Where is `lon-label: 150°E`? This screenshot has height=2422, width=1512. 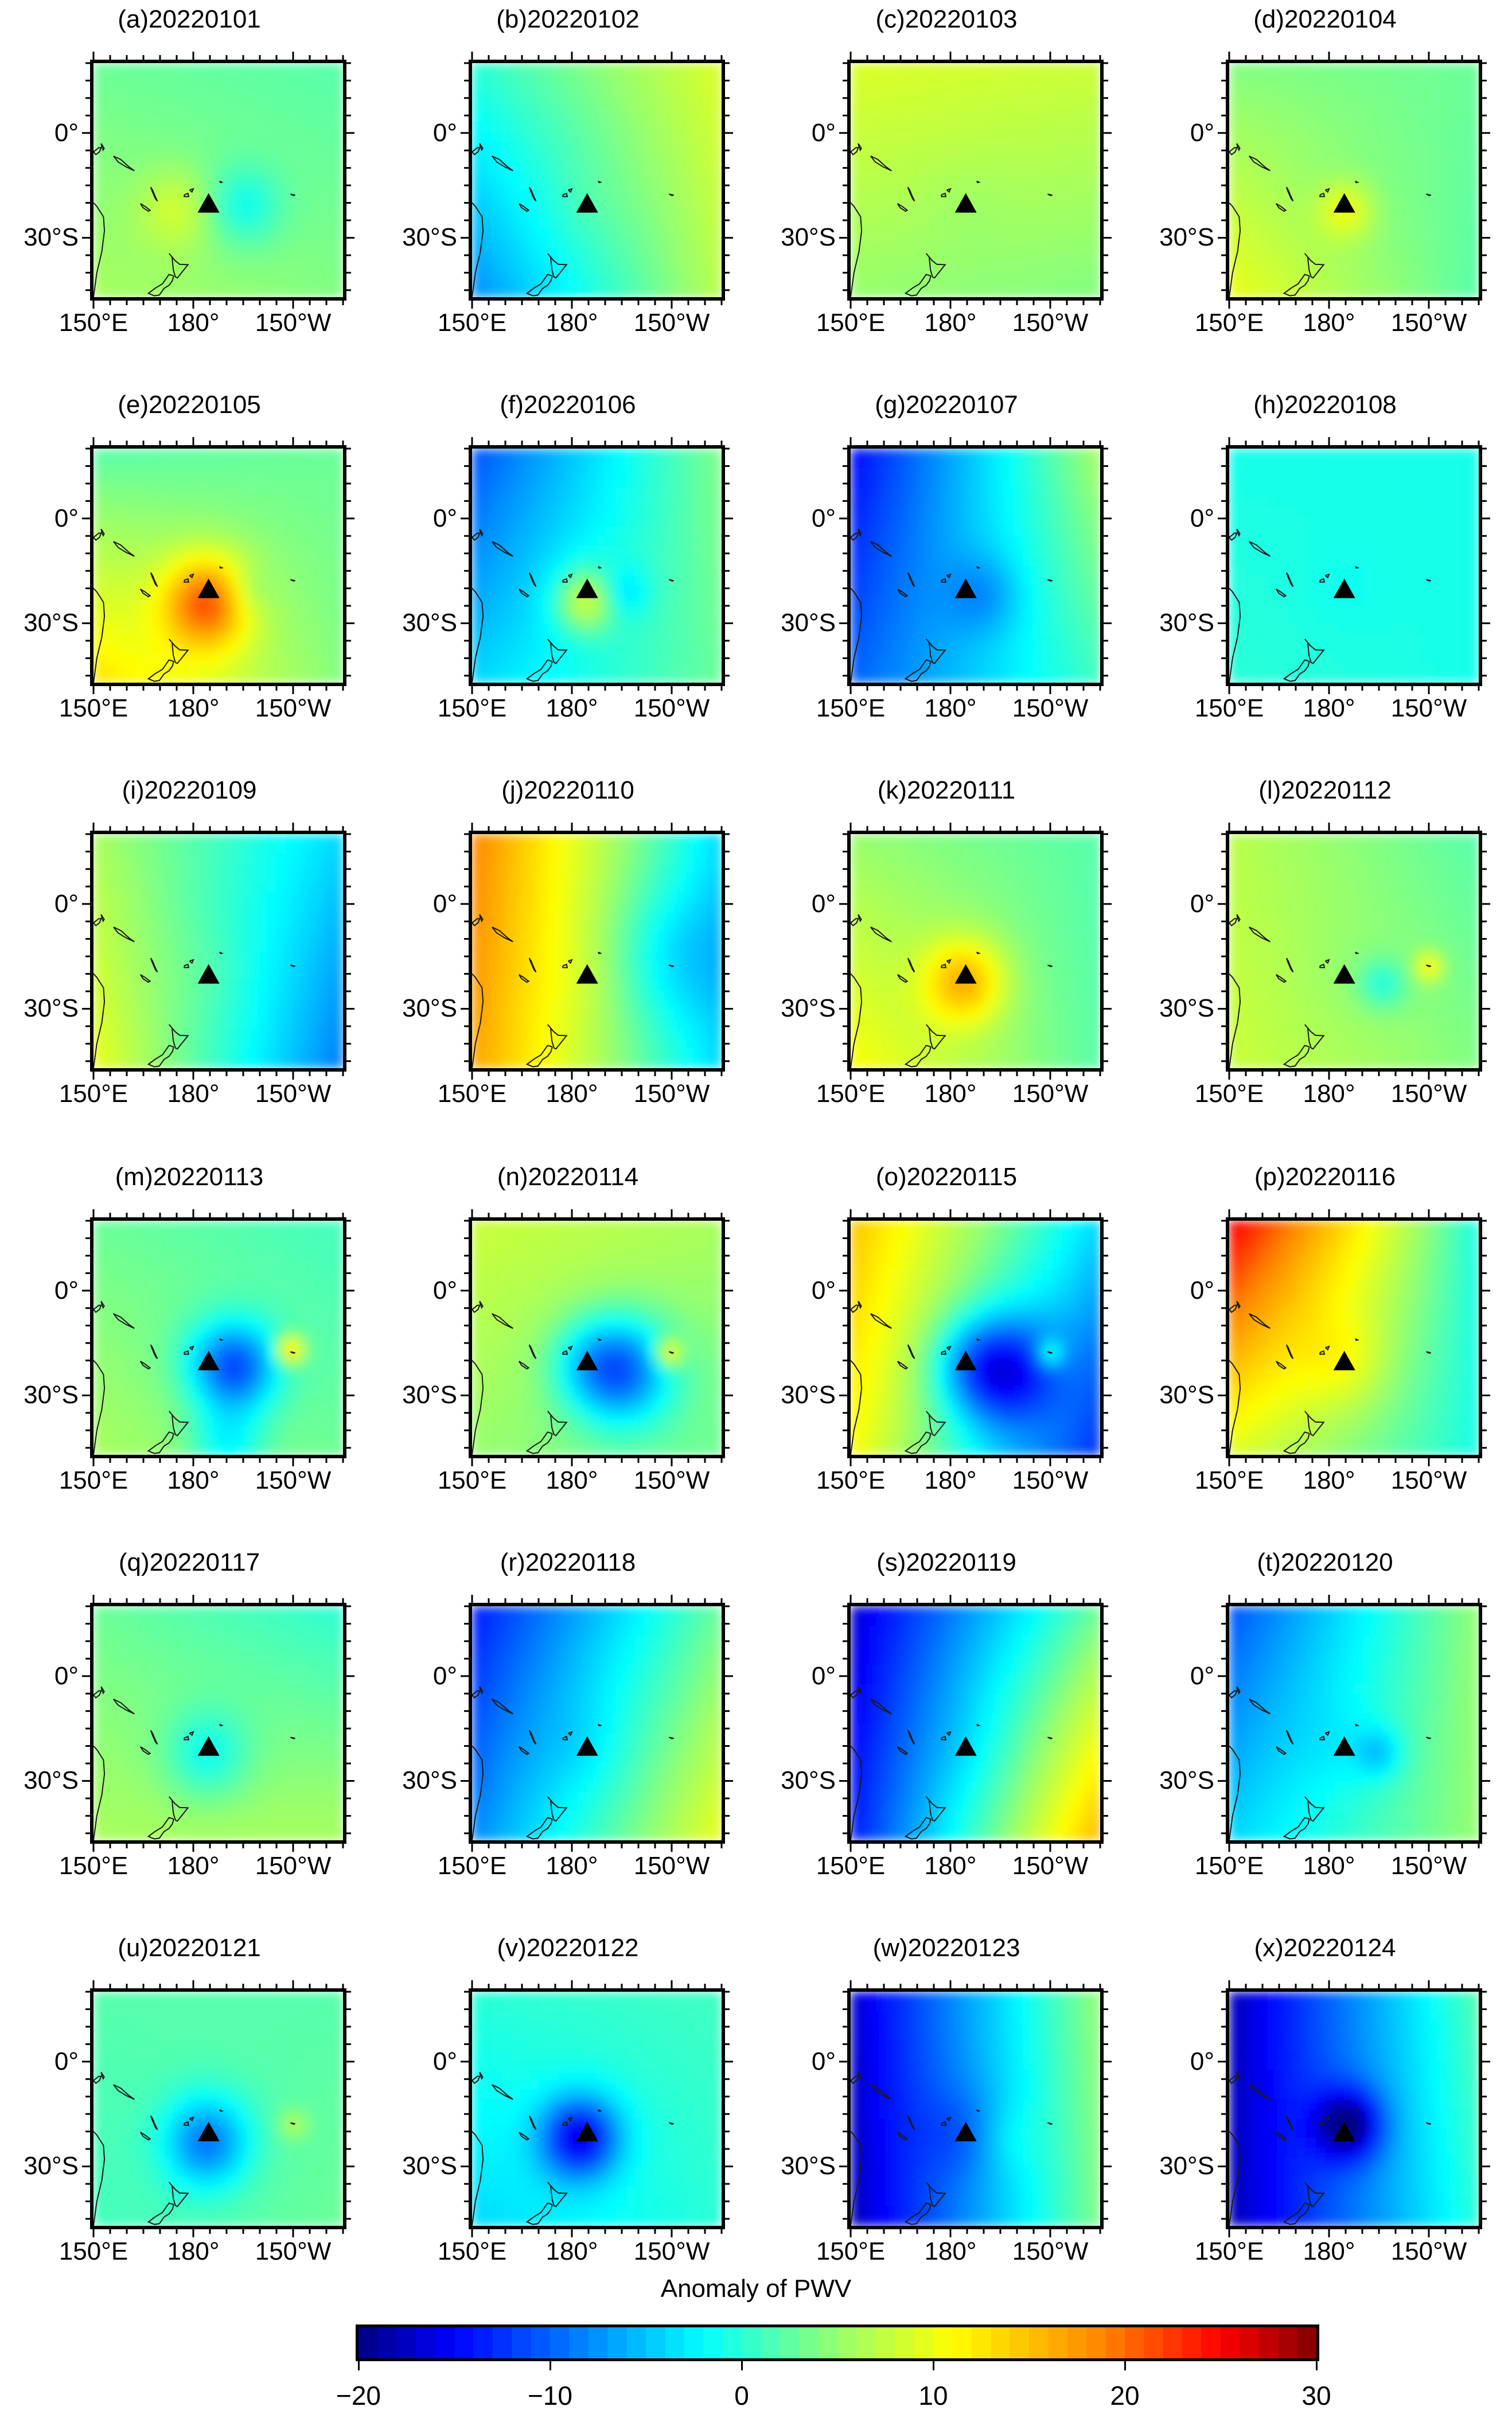 lon-label: 150°E is located at coordinates (1229, 323).